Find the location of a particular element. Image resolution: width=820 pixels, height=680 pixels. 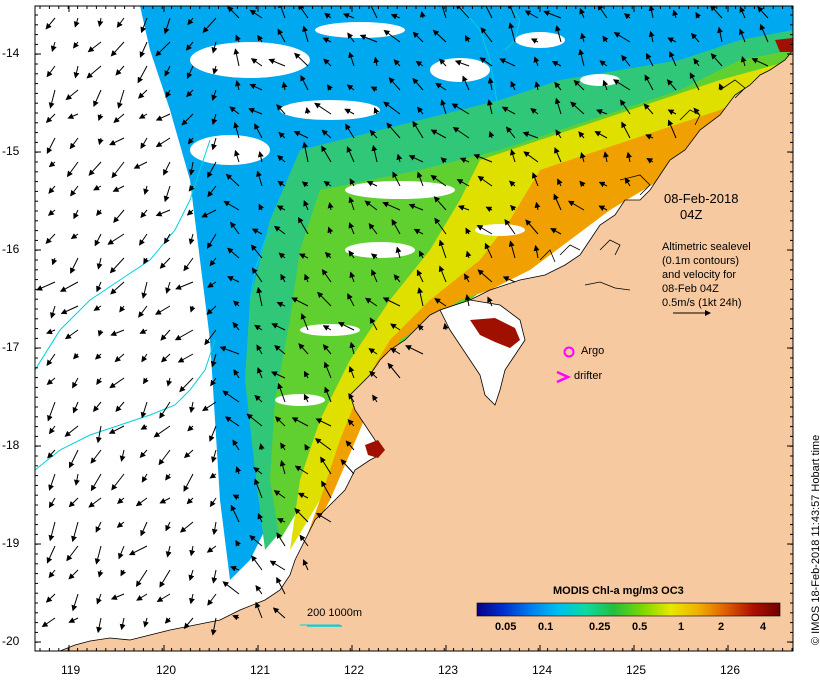

argo-label: Argo is located at coordinates (593, 351).